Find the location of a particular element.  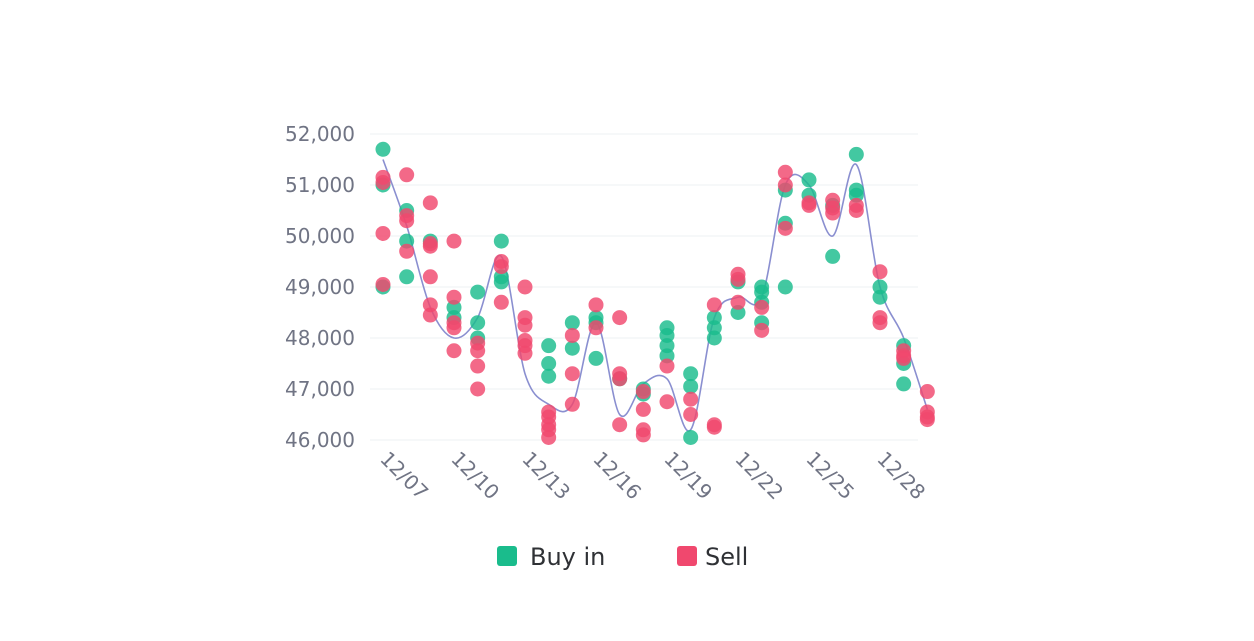

y-tick-label: 49,000 is located at coordinates (320, 287).